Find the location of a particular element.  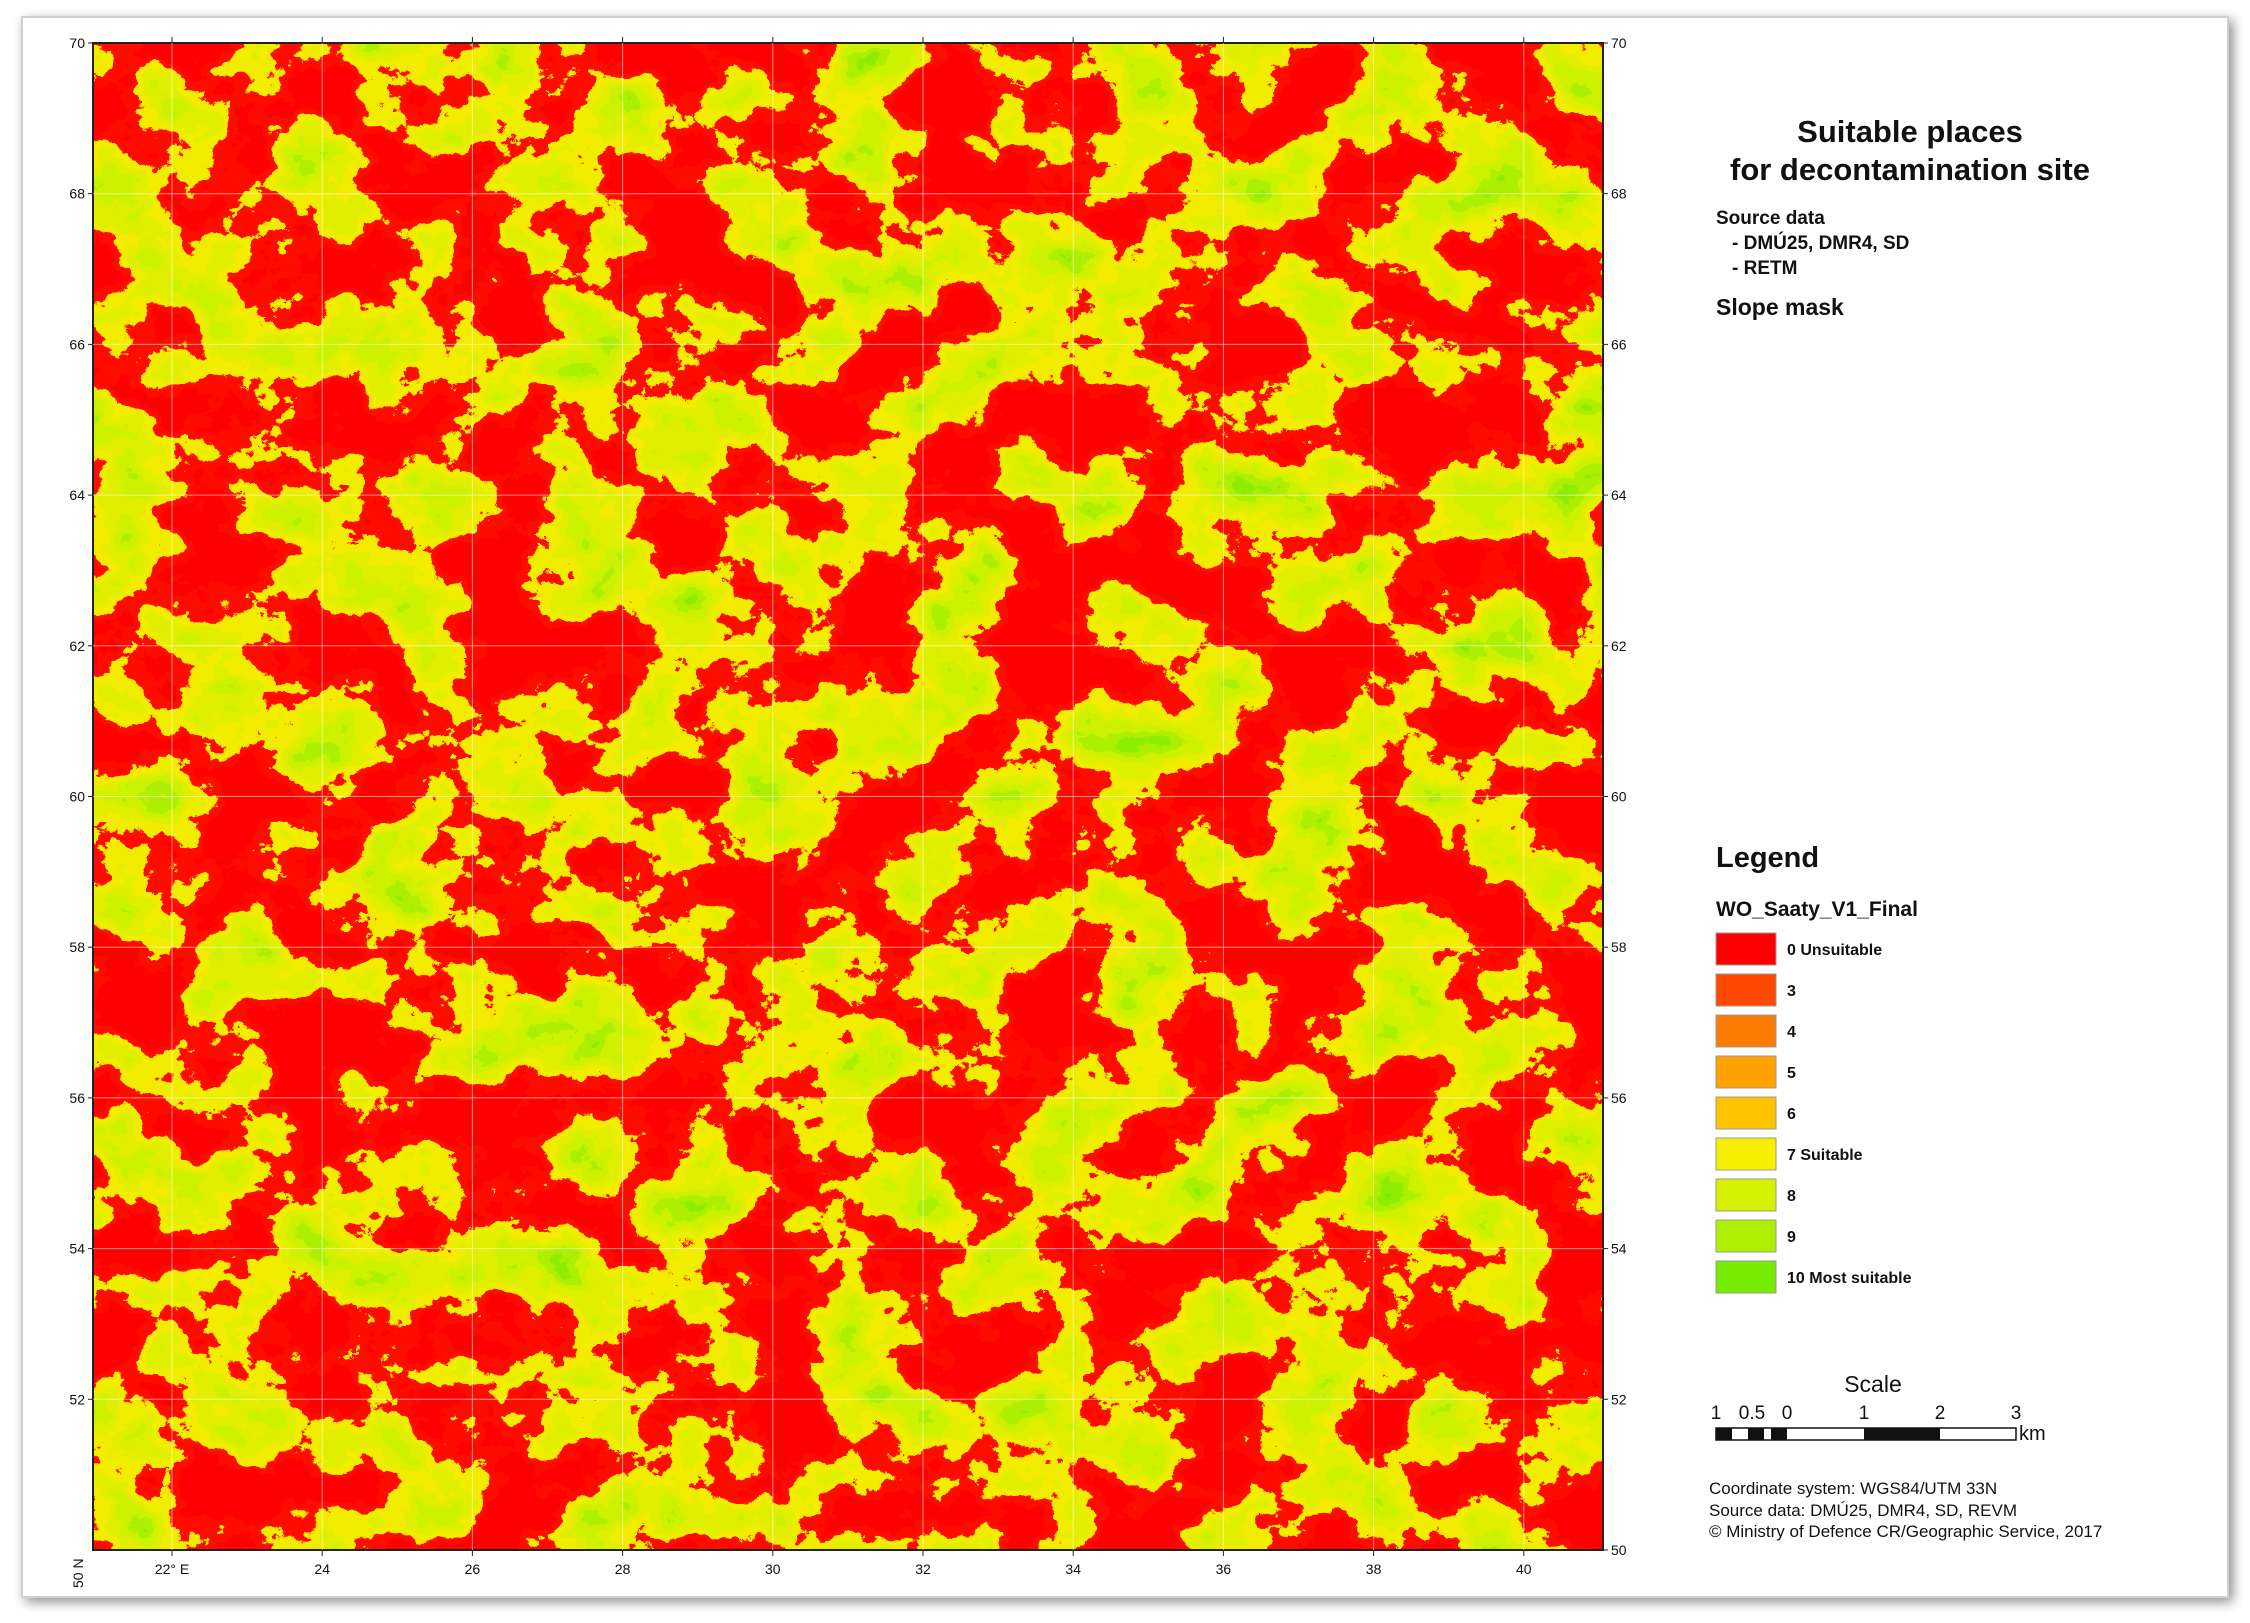

bottom-tick-label: 24 is located at coordinates (322, 1569).